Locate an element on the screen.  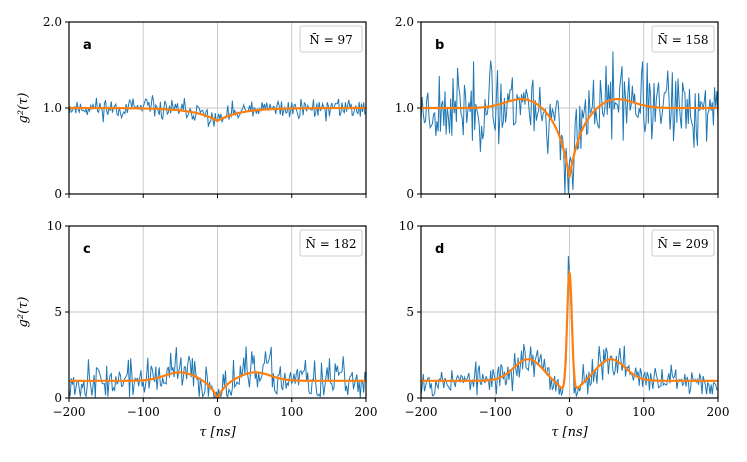
panel-letter: d is located at coordinates (439, 249).